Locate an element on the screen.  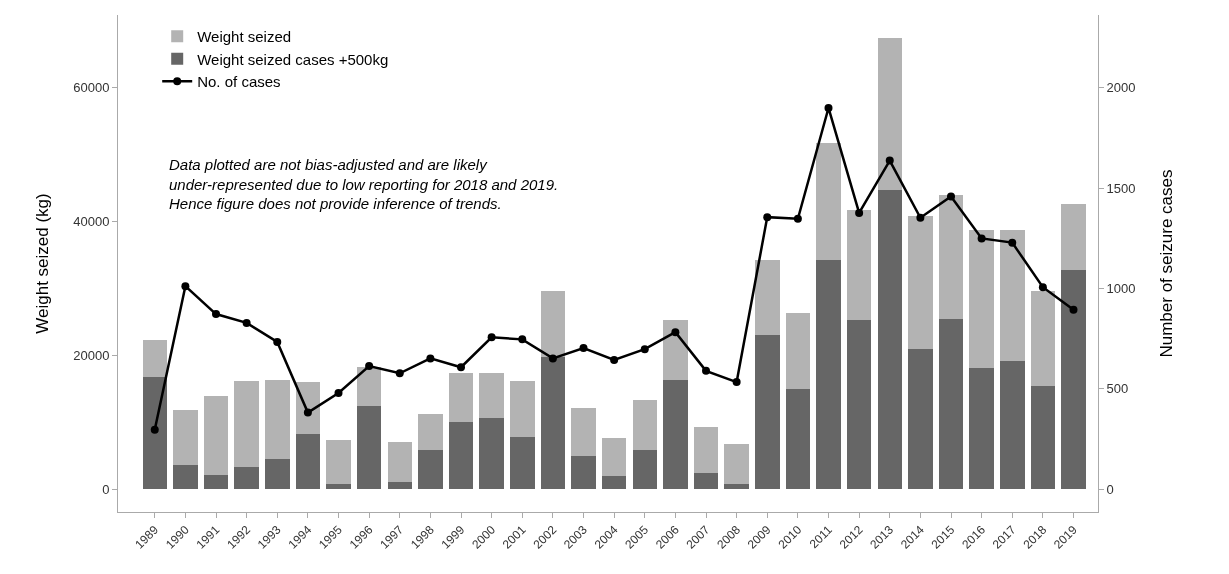
legend-label: No. of cases is located at coordinates (239, 82).